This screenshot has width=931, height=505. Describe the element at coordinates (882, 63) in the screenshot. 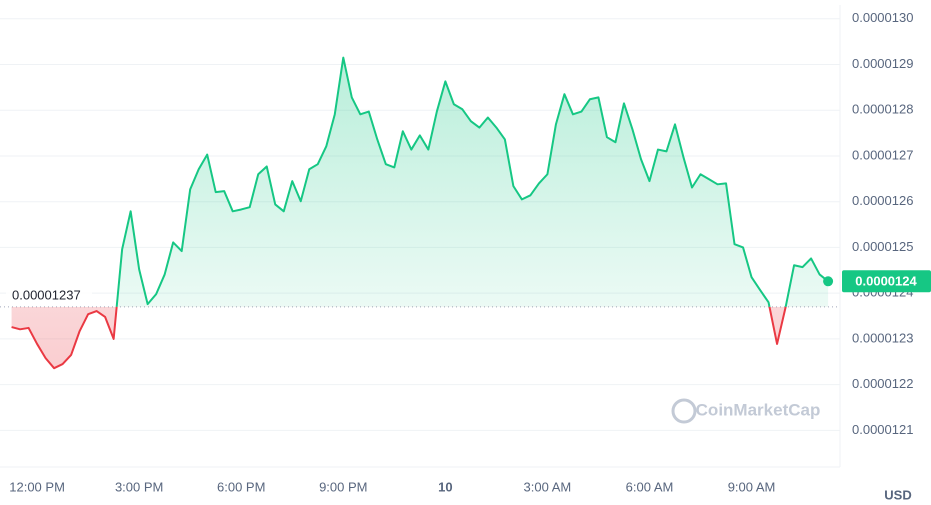

I see `y-tick-label: 0.0000129` at that location.